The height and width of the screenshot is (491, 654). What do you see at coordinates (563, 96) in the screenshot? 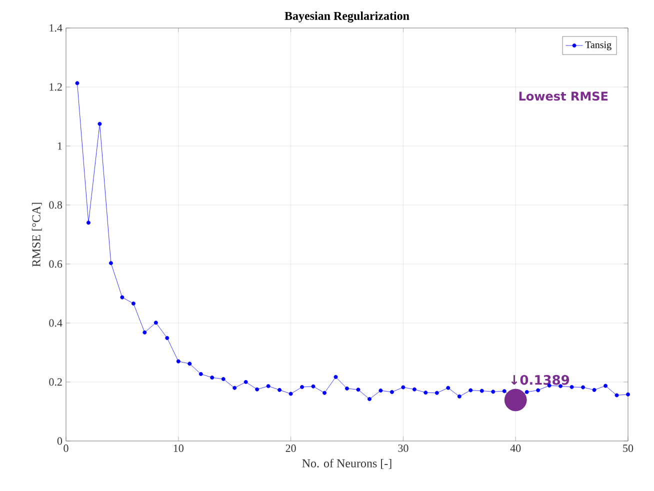
I see `annotation: Lowest RMSE` at bounding box center [563, 96].